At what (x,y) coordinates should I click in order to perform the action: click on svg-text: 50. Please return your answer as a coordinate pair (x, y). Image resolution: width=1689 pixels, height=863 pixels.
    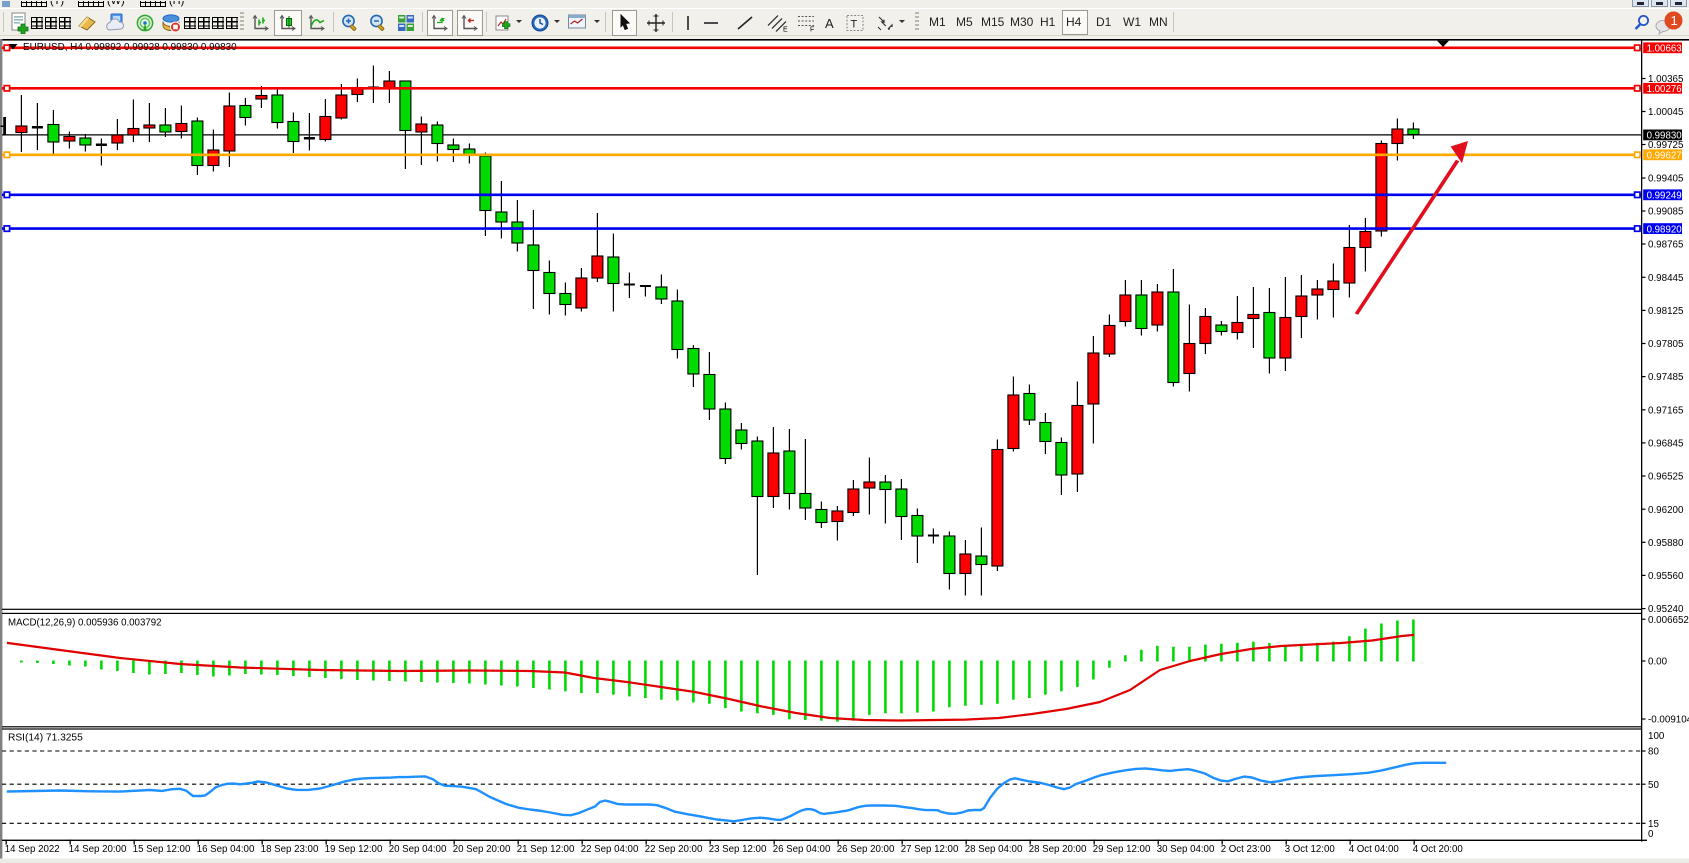
    Looking at the image, I should click on (1653, 785).